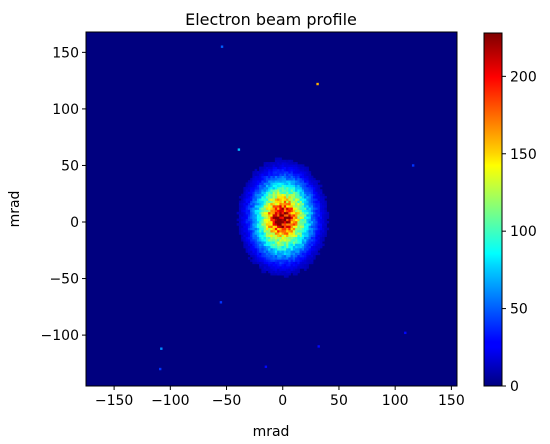  I want to click on y-tick-label: 0, so click(74, 223).